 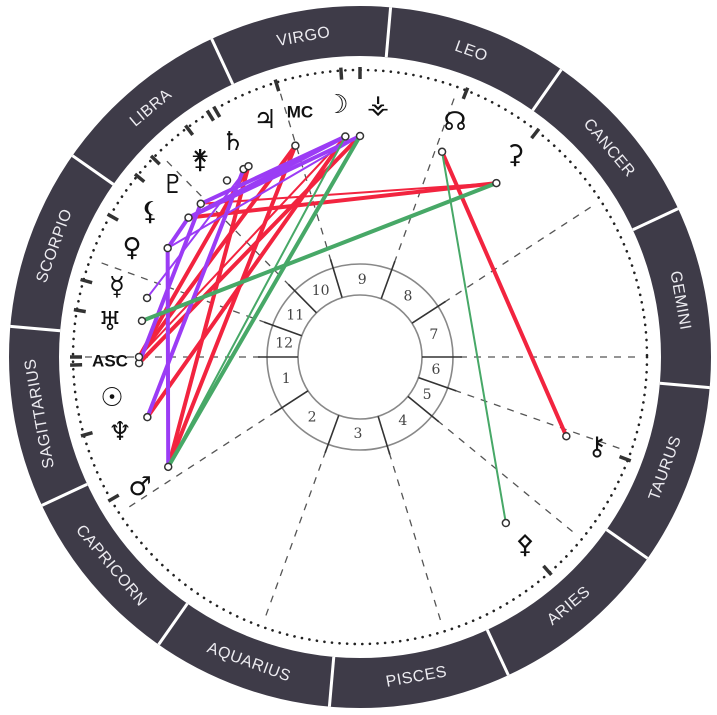 I want to click on marker-mc, so click(x=295, y=145).